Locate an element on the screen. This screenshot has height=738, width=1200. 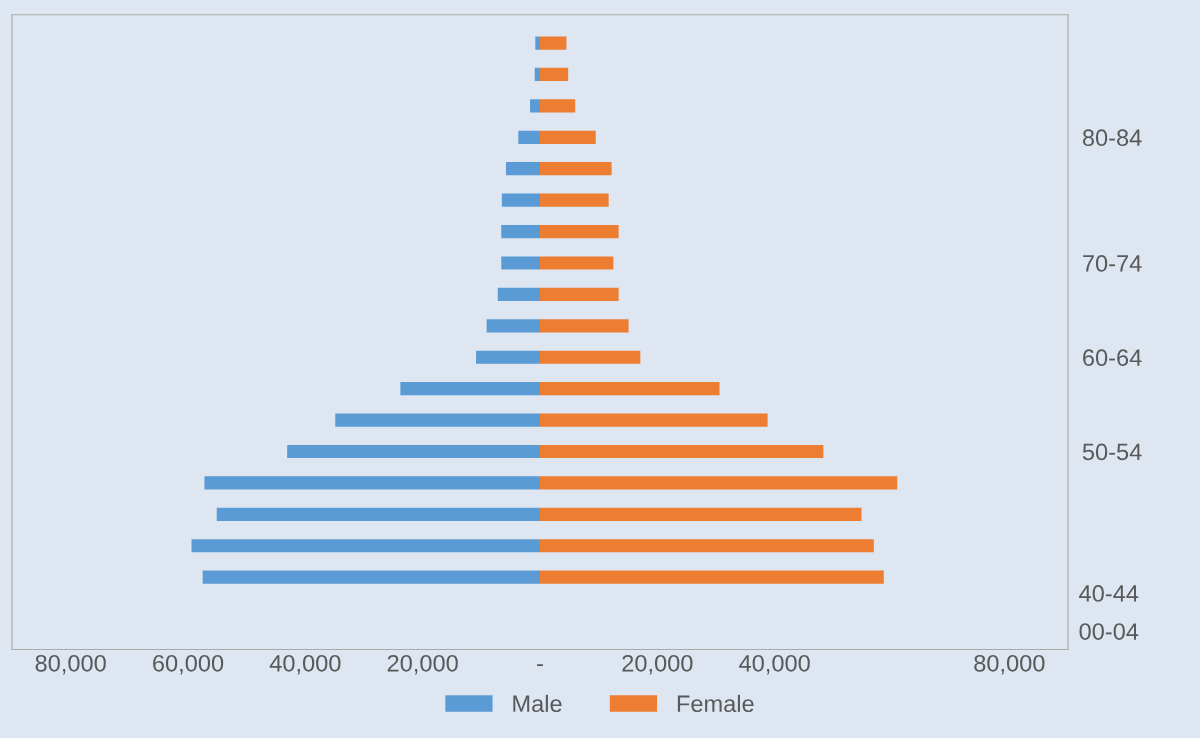
x-tick-label: 60,000 is located at coordinates (188, 664).